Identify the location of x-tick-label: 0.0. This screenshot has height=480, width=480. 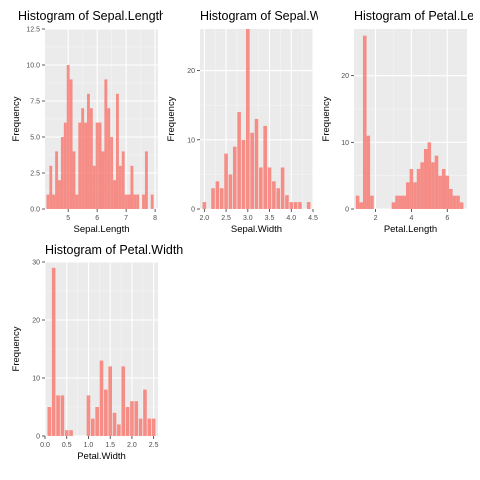
(45, 445).